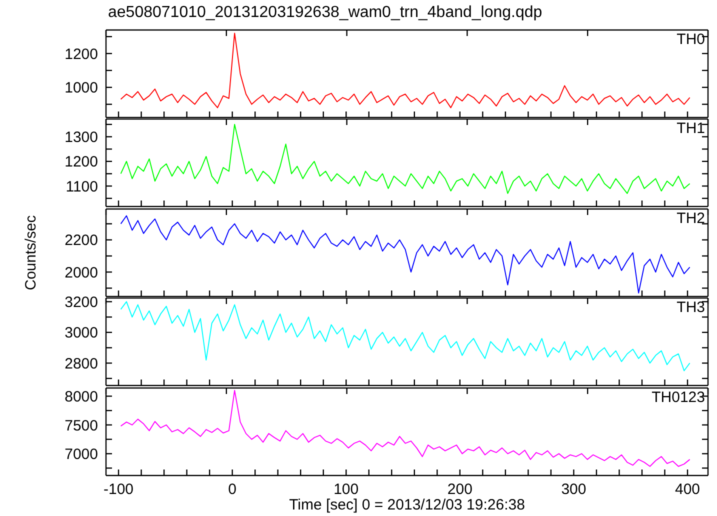 The width and height of the screenshot is (717, 516). What do you see at coordinates (573, 489) in the screenshot?
I see `x-tick-label: 300` at bounding box center [573, 489].